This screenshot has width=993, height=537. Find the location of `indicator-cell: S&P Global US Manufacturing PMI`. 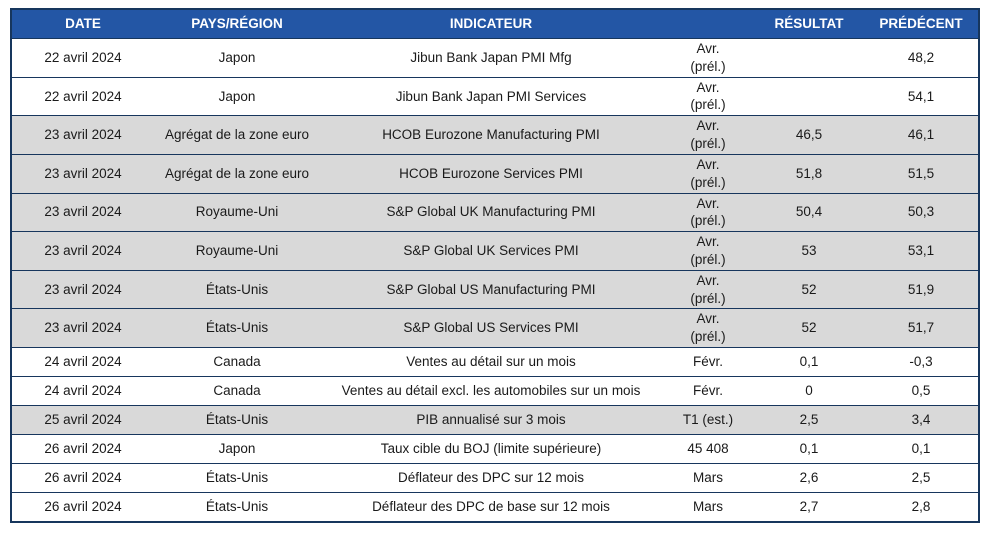

indicator-cell: S&P Global US Manufacturing PMI is located at coordinates (491, 289).